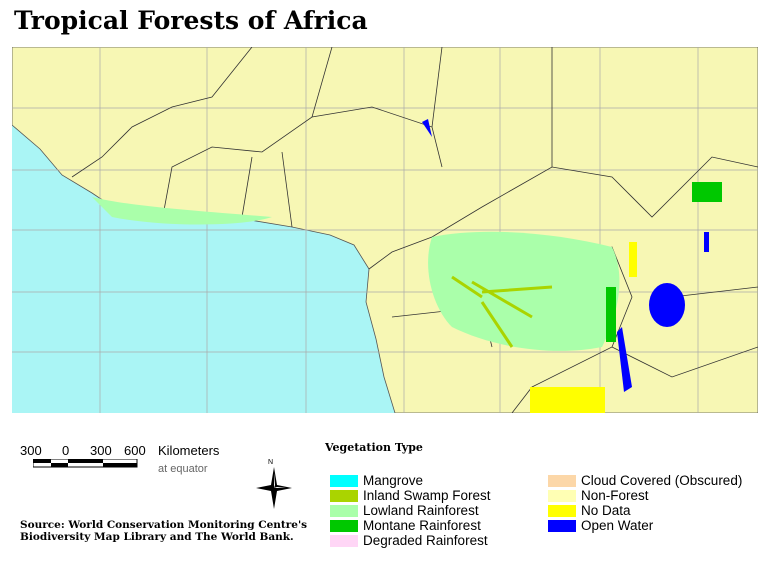 The width and height of the screenshot is (768, 563). What do you see at coordinates (421, 510) in the screenshot?
I see `legend-label: Lowland Rainforest` at bounding box center [421, 510].